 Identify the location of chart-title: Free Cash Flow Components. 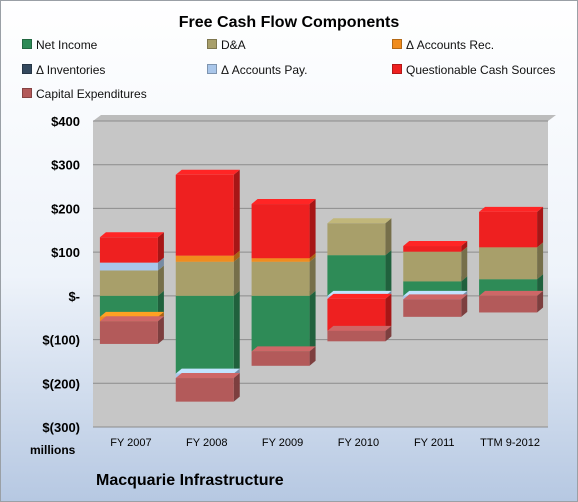
(289, 22).